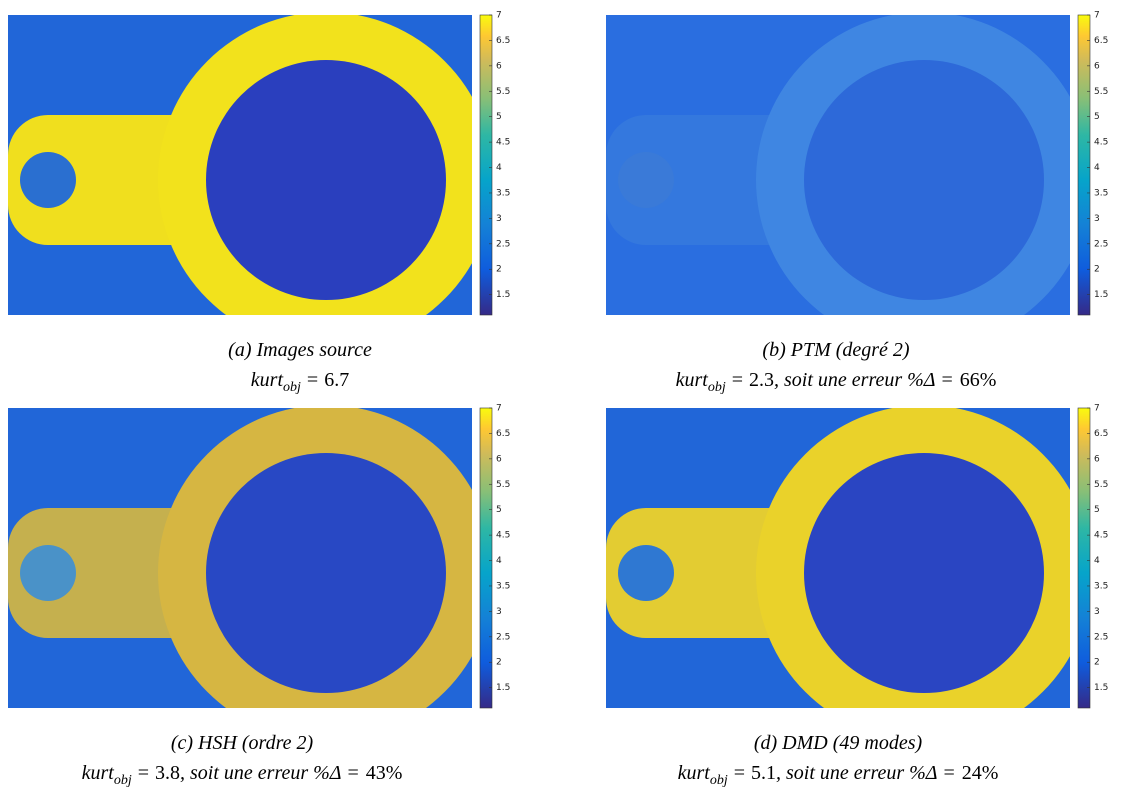 The image size is (1123, 801). I want to click on caption-metric: kurtobj = 3.8, soit une erreur %Δ = 43%, so click(242, 775).